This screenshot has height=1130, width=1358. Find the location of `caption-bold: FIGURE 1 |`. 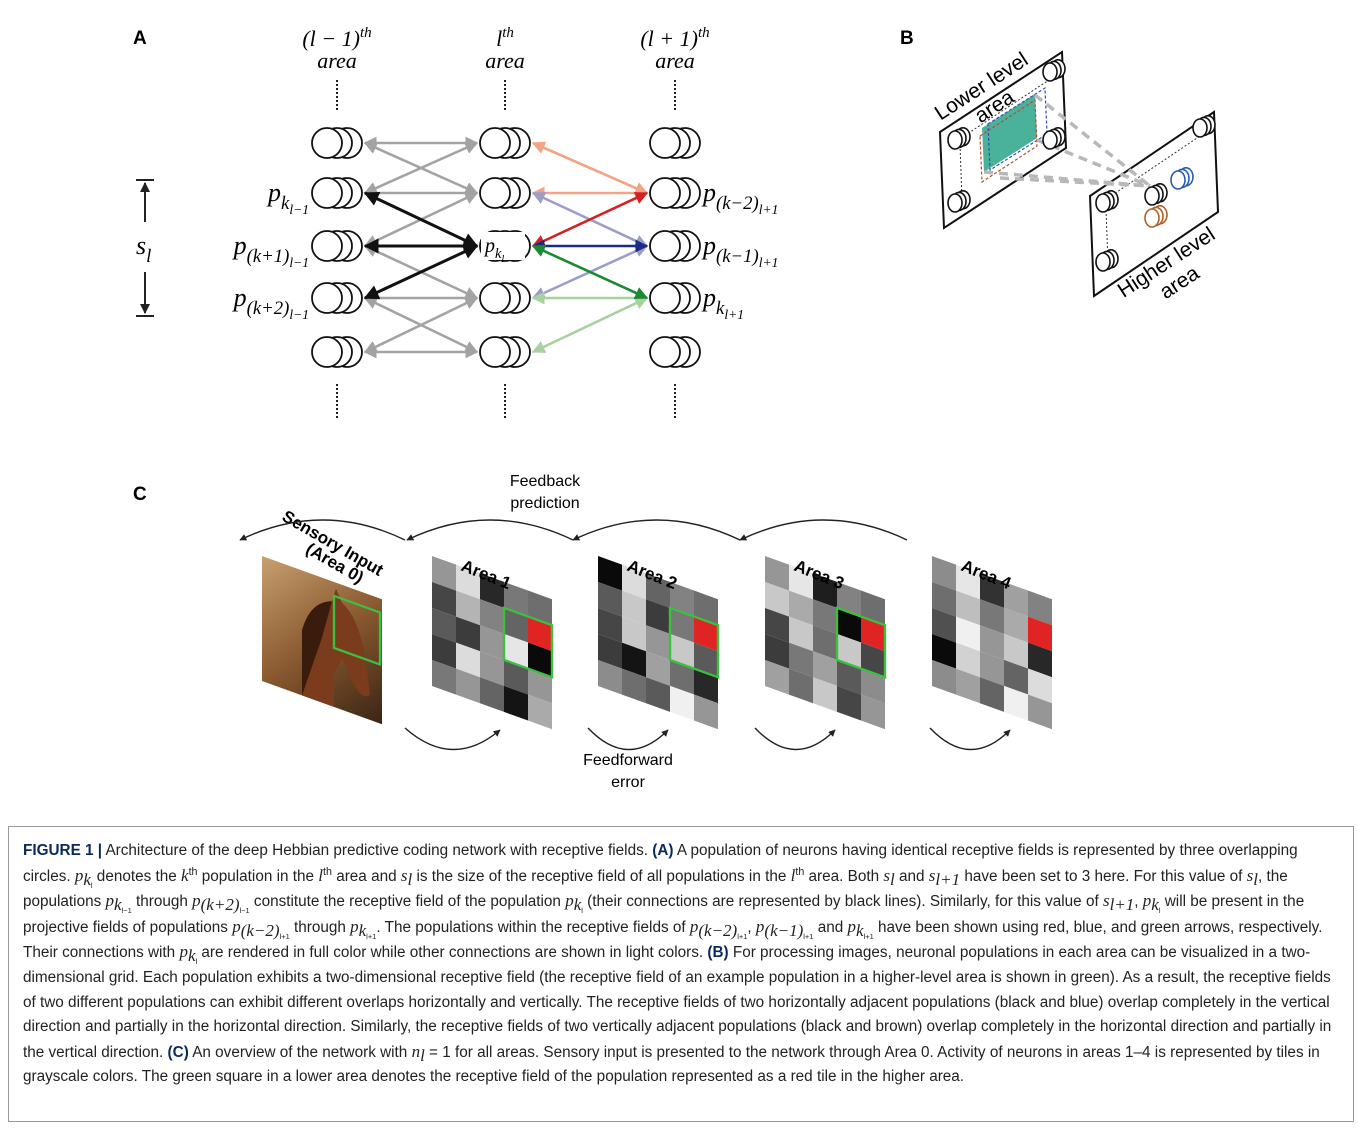

caption-bold: FIGURE 1 | is located at coordinates (63, 850).